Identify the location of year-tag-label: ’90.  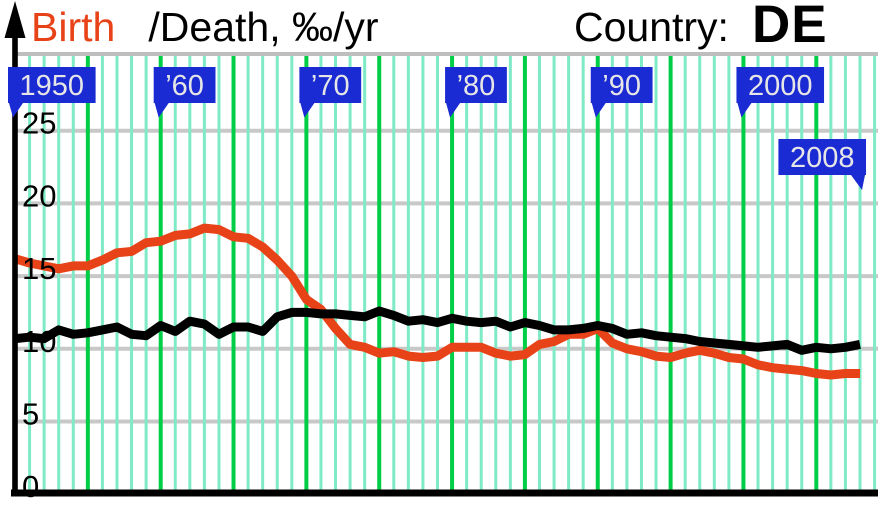
(621, 86).